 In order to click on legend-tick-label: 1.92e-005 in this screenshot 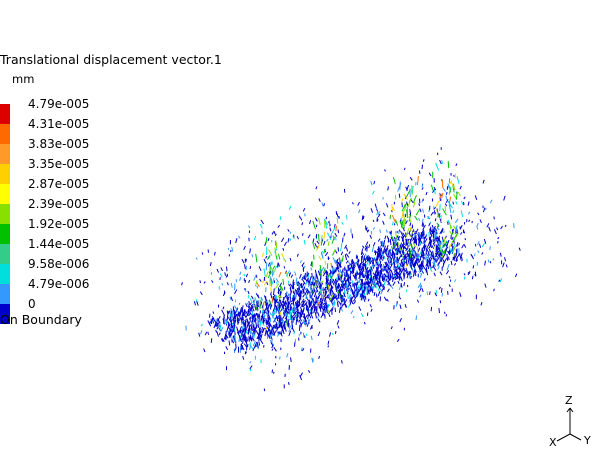, I will do `click(59, 224)`.